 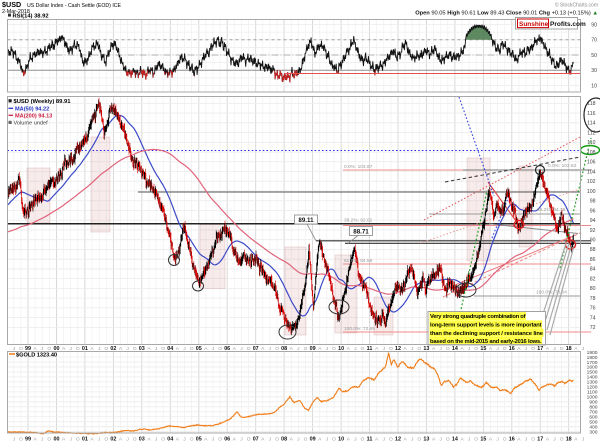 What do you see at coordinates (512, 440) in the screenshot?
I see `svg-text: 16` at bounding box center [512, 440].